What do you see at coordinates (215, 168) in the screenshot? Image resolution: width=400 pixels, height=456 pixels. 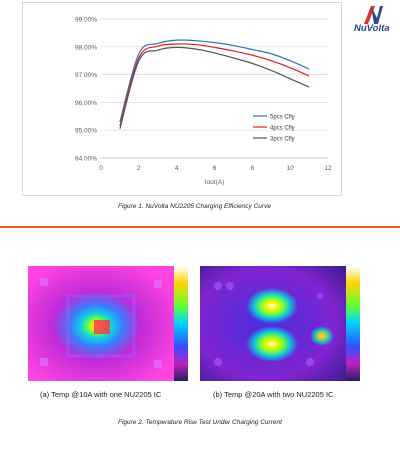 I see `x-tick-label: 6` at bounding box center [215, 168].